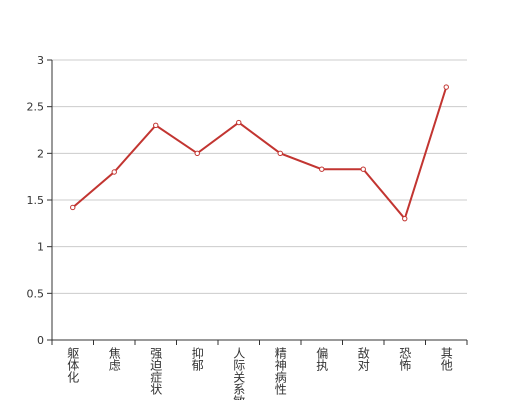 The image size is (520, 400). I want to click on x-tick-label: 焦虑, so click(114, 359).